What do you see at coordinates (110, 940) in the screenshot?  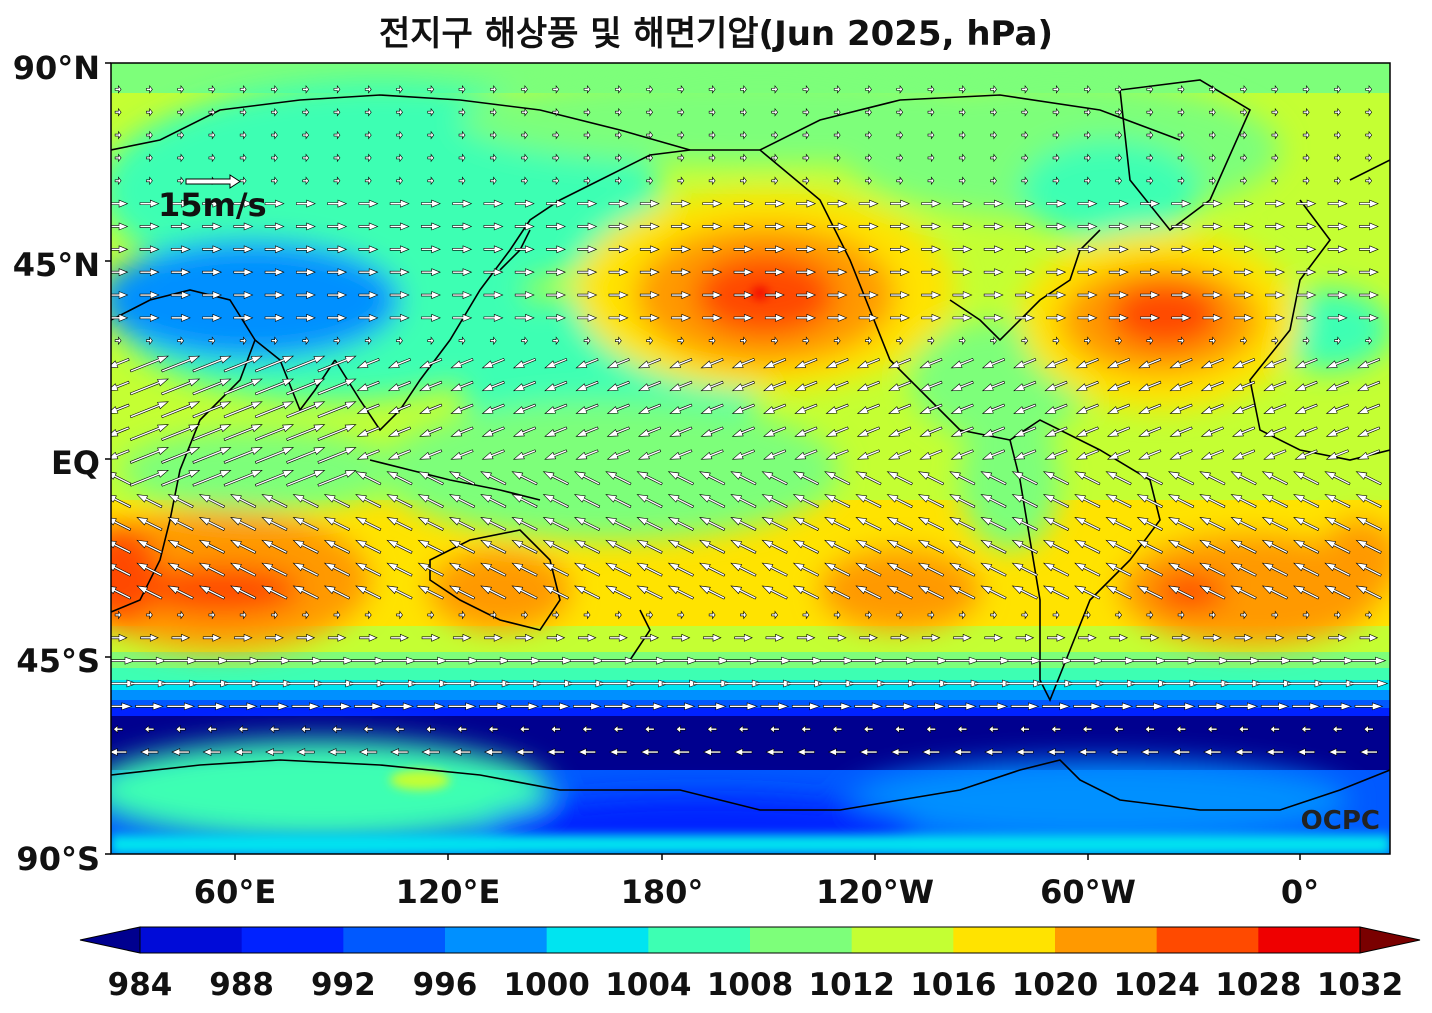 I see `colorbar-extend-min` at bounding box center [110, 940].